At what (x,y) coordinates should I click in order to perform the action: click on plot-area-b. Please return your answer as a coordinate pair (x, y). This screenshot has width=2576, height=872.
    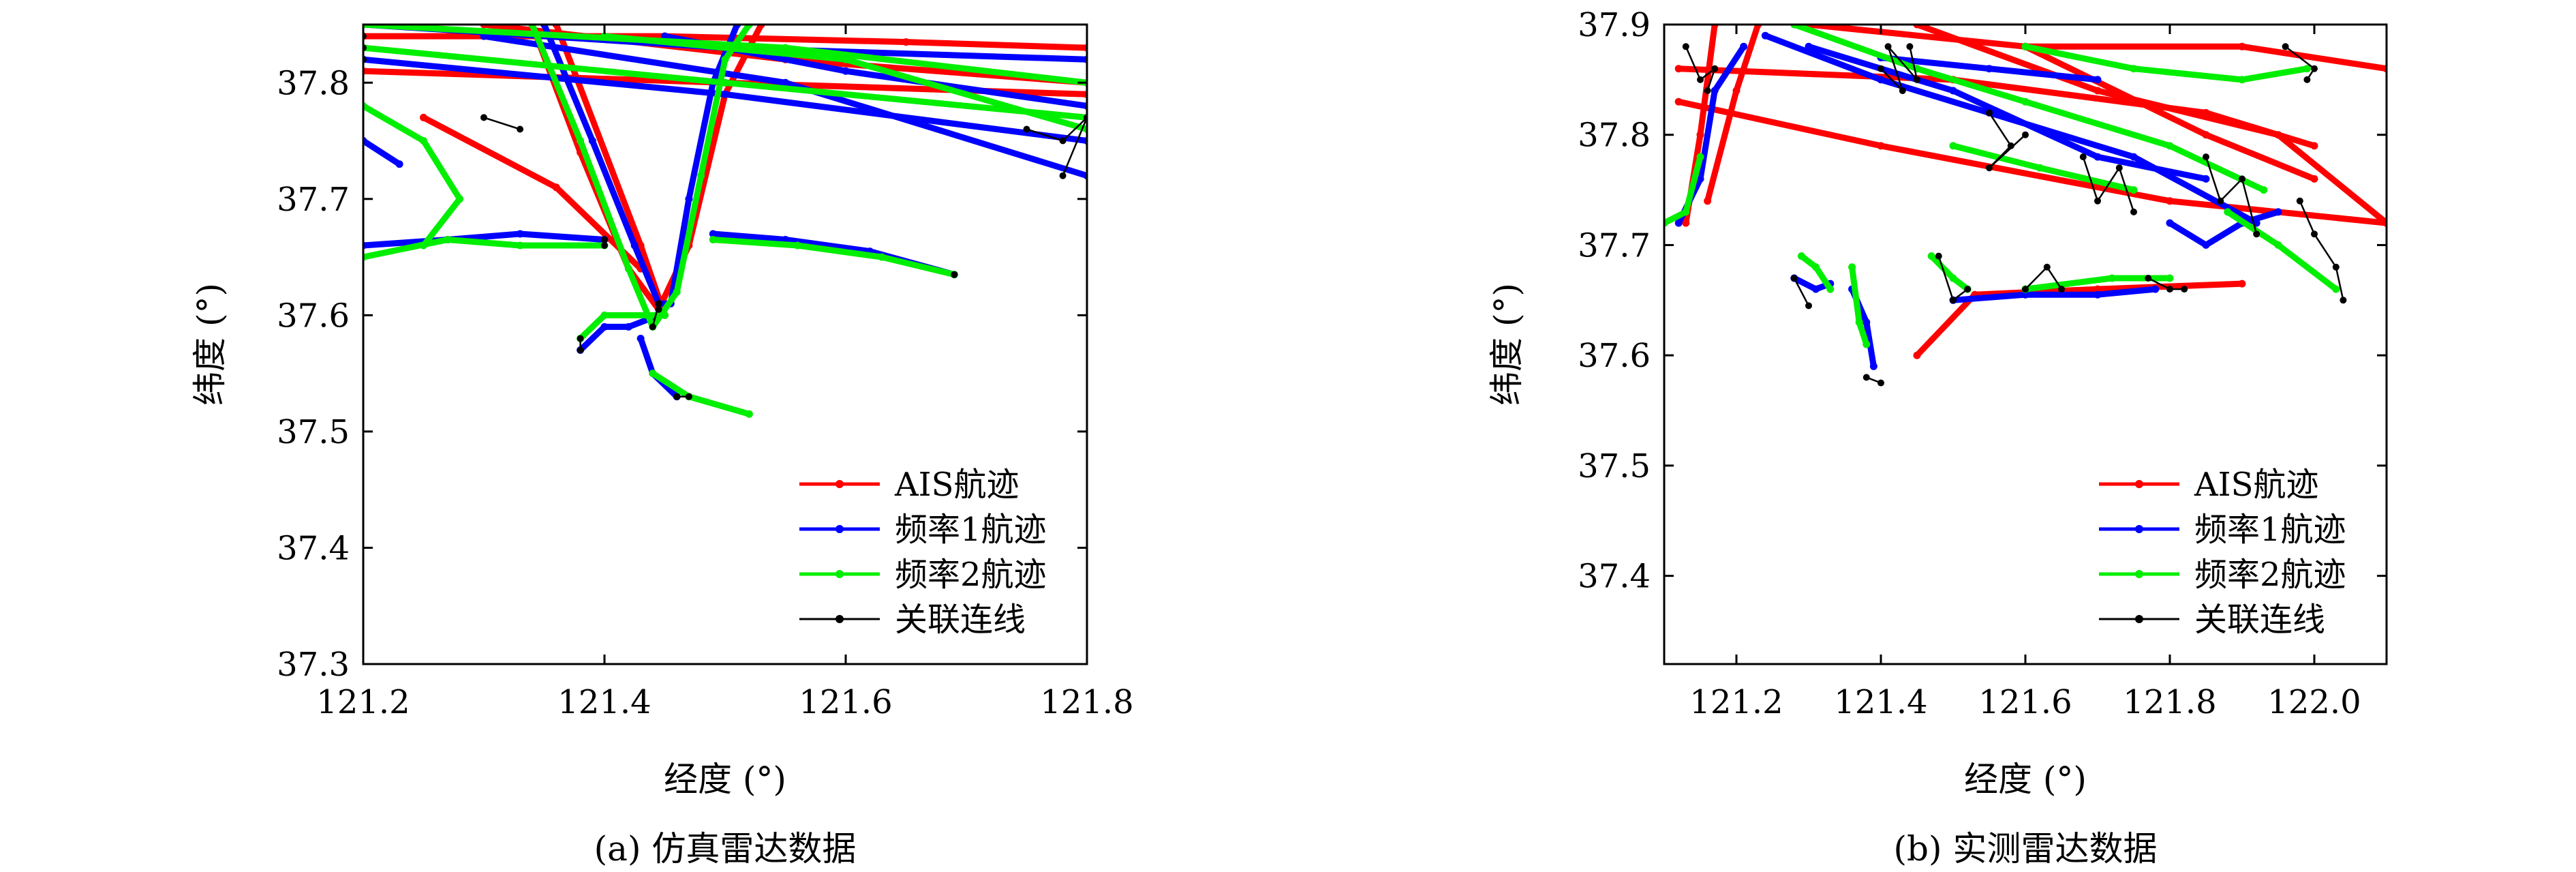
    Looking at the image, I should click on (2026, 206).